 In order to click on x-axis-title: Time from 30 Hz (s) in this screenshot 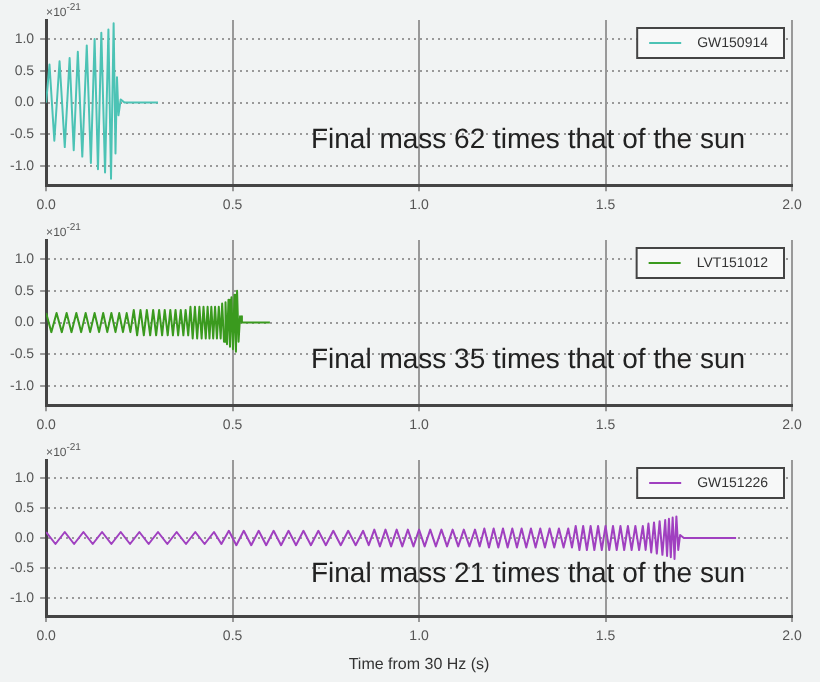, I will do `click(419, 663)`.